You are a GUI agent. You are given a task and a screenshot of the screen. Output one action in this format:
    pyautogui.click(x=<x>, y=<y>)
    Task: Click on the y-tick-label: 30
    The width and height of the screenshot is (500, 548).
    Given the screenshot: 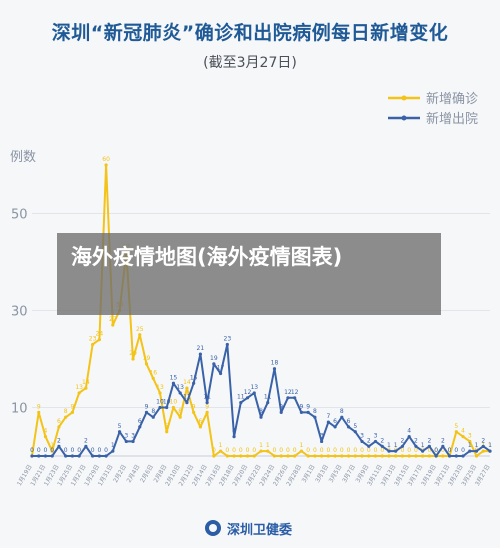 What is the action you would take?
    pyautogui.click(x=19, y=312)
    